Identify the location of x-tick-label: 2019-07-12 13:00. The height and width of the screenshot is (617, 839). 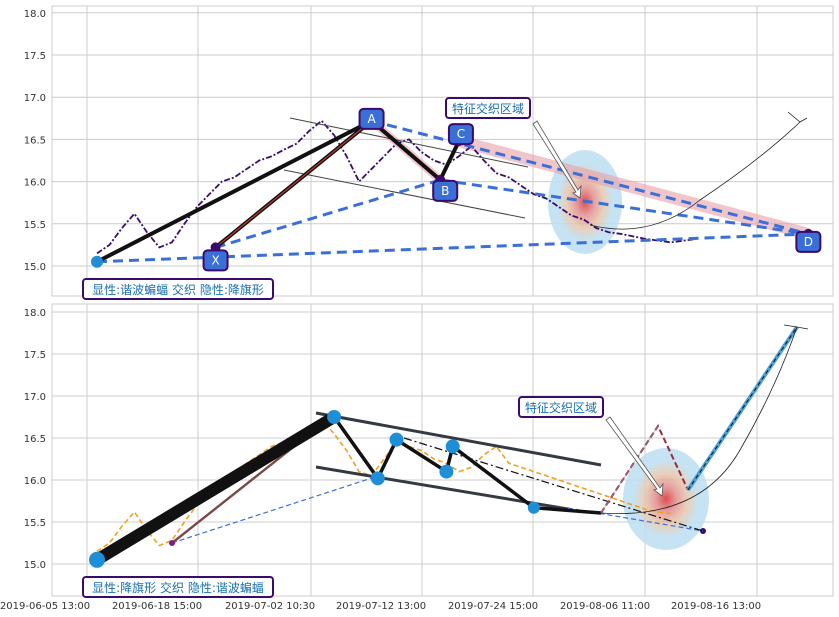
(381, 606).